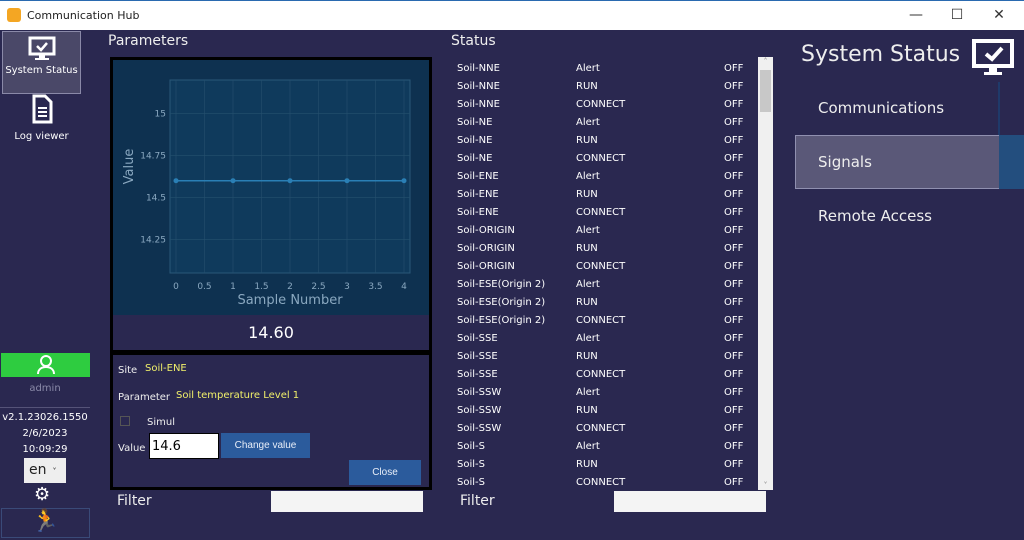 This screenshot has width=1024, height=540. I want to click on close-window-button: ✕, so click(999, 15).